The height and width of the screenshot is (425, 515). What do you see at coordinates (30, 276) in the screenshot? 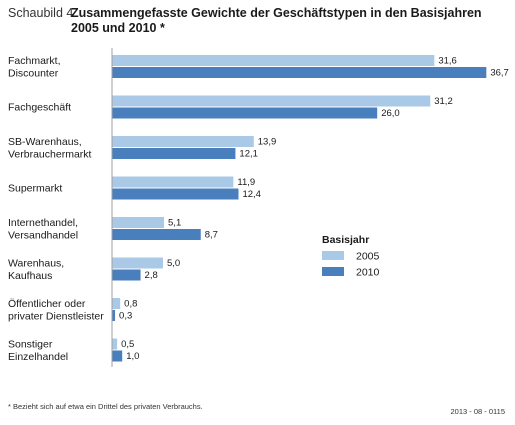
I see `category-label: Kaufhaus` at bounding box center [30, 276].